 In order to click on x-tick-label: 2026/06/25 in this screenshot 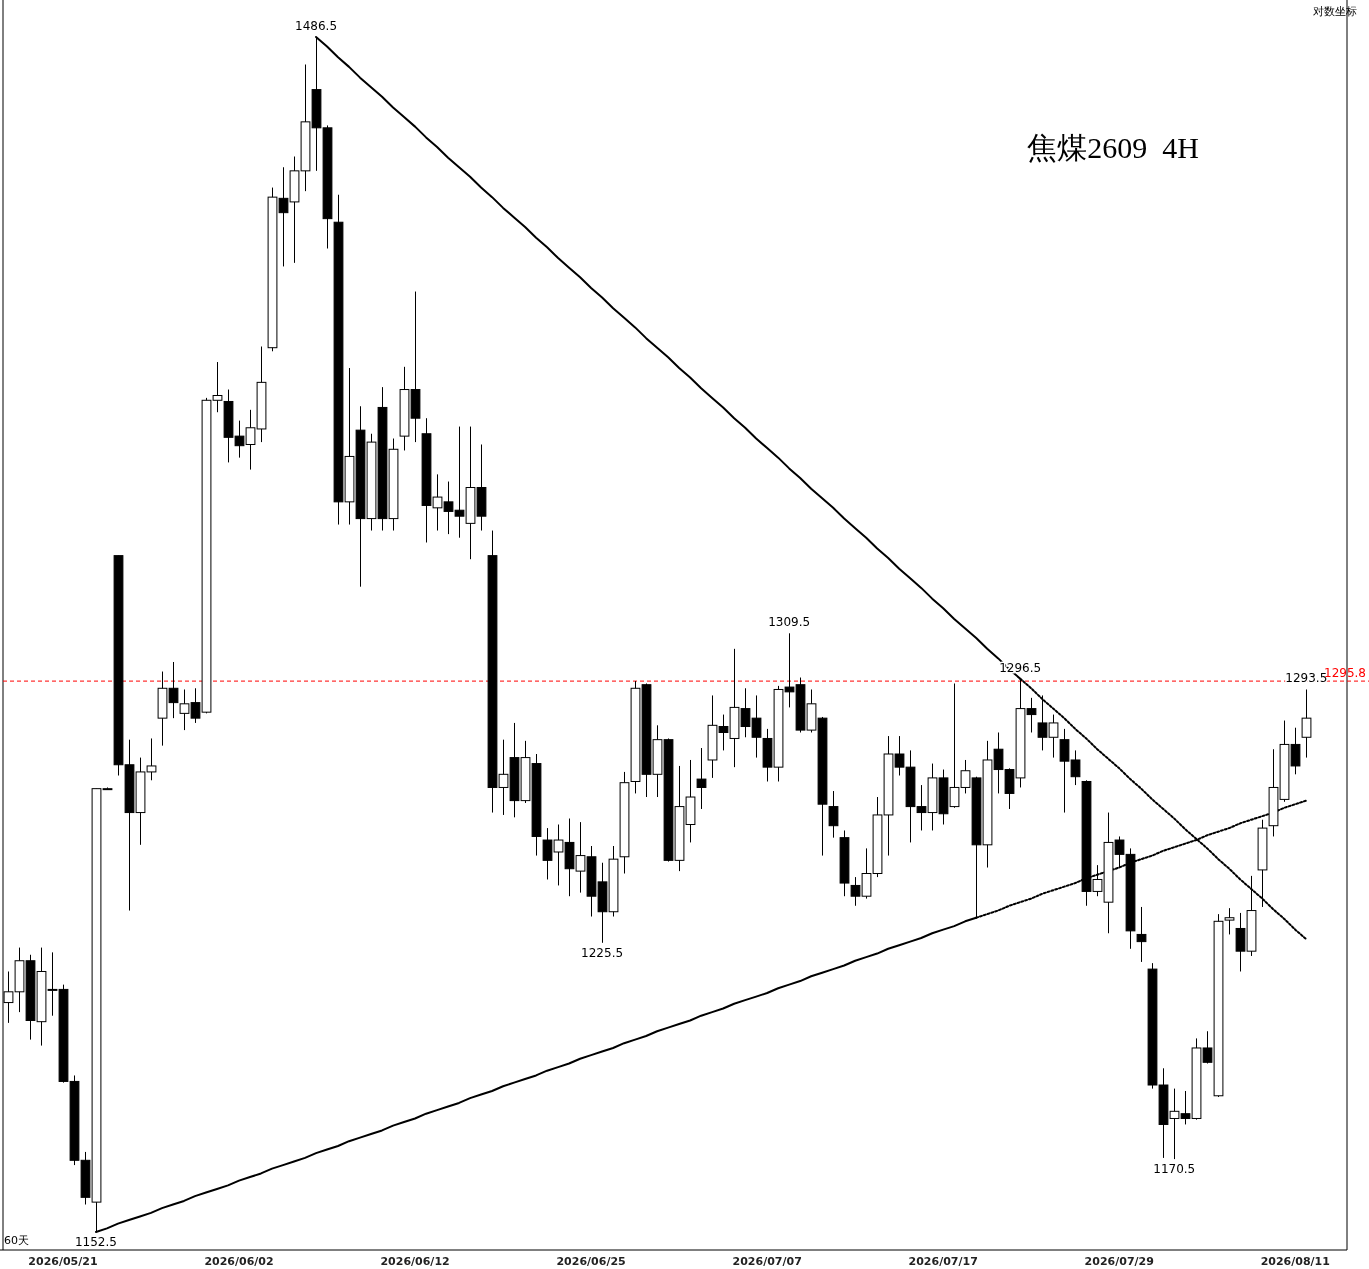, I will do `click(591, 1261)`.